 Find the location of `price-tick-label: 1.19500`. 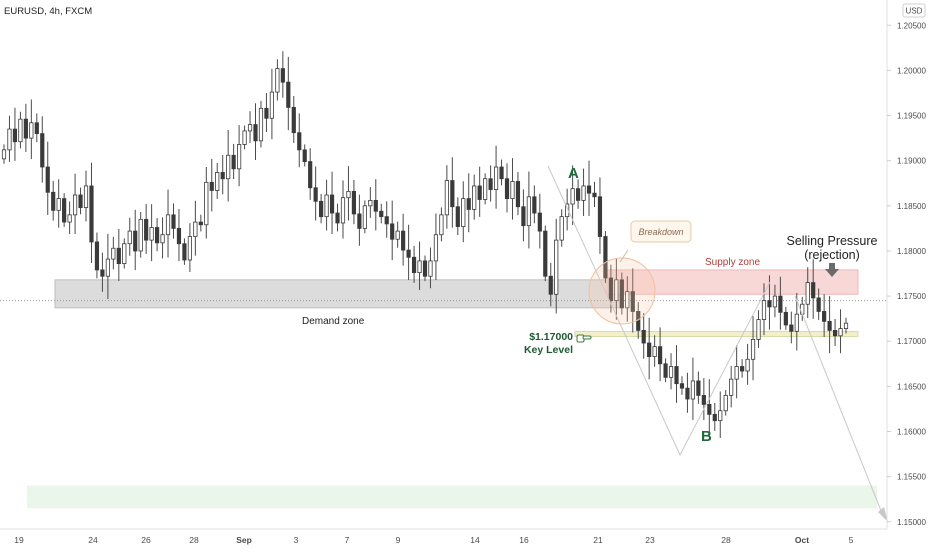

price-tick-label: 1.19500 is located at coordinates (911, 116).